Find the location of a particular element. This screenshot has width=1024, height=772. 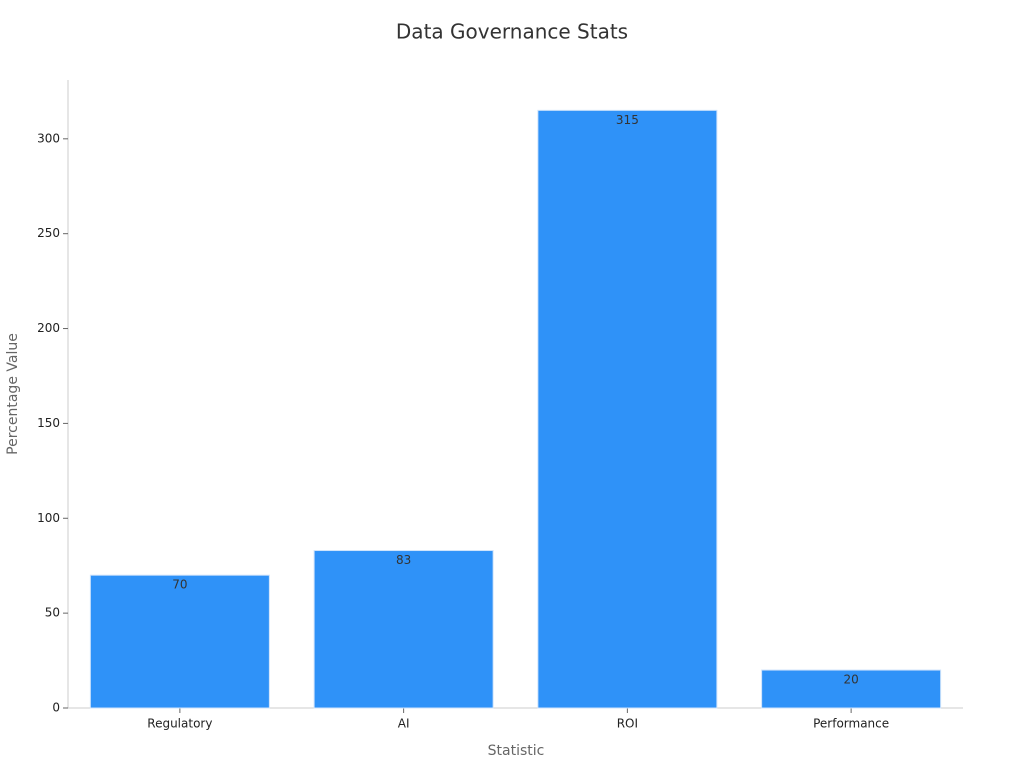

y-axis-label: Percentage Value is located at coordinates (13, 394).